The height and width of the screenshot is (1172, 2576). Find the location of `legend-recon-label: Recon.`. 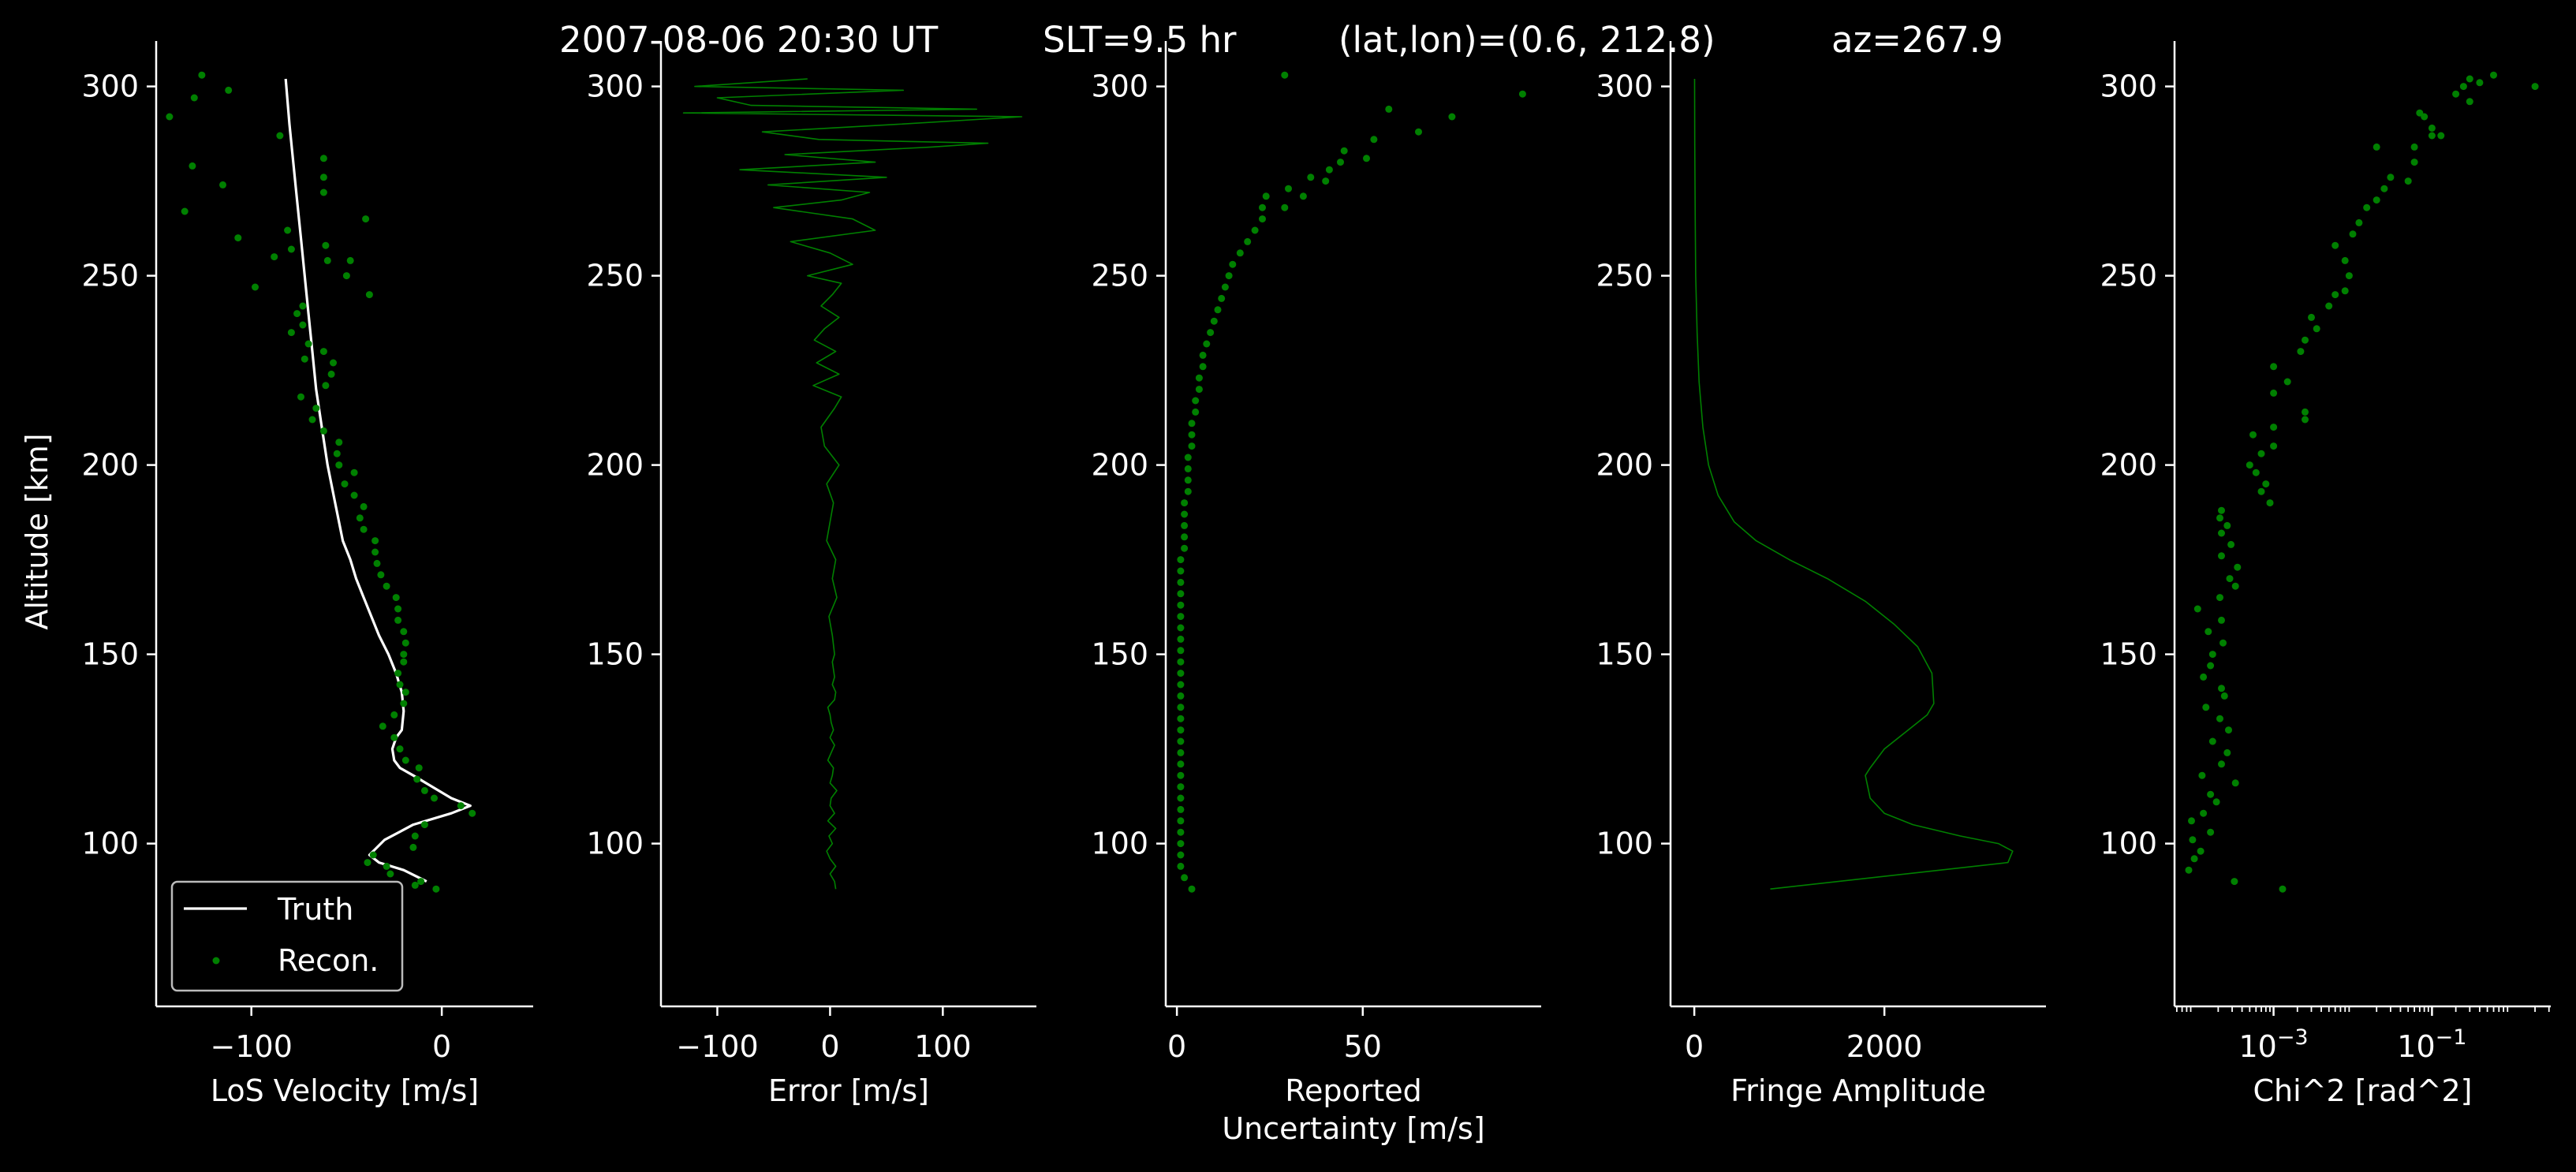

legend-recon-label: Recon. is located at coordinates (328, 961).